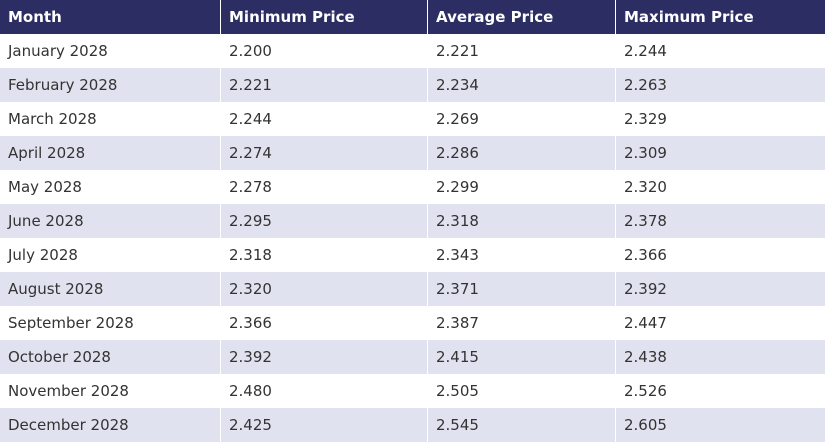 This screenshot has height=442, width=825. Describe the element at coordinates (110, 289) in the screenshot. I see `cell-month: August 2028` at that location.